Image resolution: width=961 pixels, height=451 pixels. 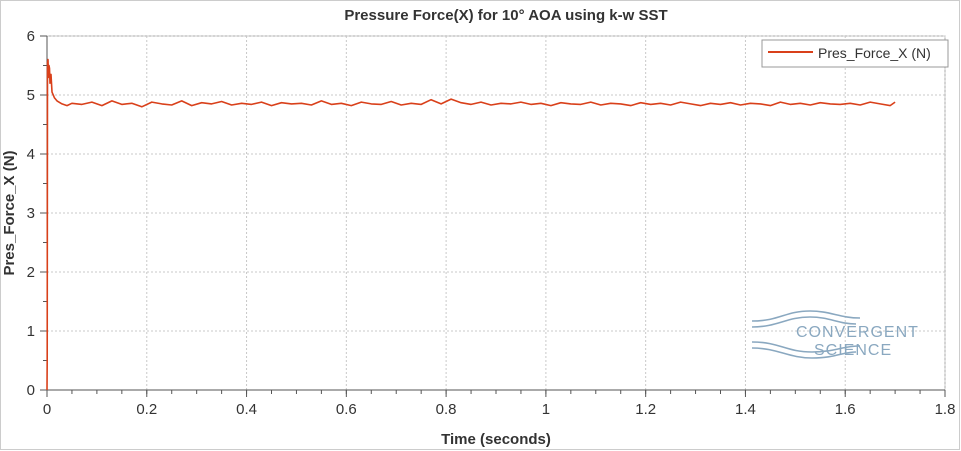 What do you see at coordinates (845, 409) in the screenshot?
I see `x-tick-label: 1.6` at bounding box center [845, 409].